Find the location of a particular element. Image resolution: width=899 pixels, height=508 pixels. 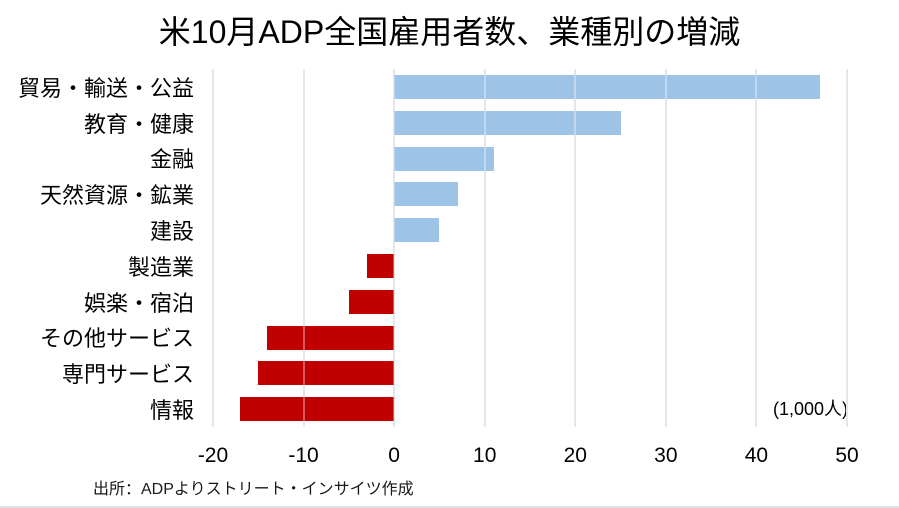

x-tick-label: 20 is located at coordinates (575, 455).